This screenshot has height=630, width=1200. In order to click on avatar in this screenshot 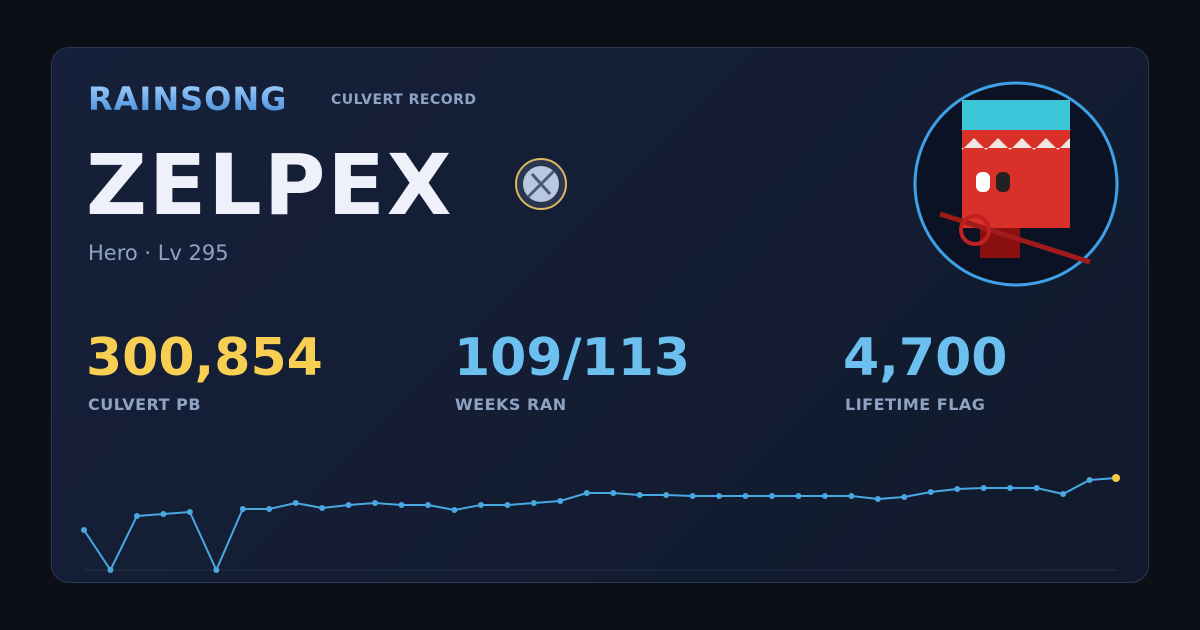, I will do `click(1016, 184)`.